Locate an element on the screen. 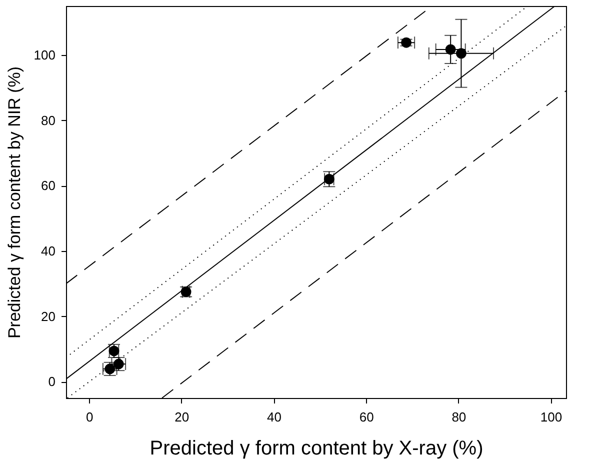 This screenshot has height=475, width=594. x-tick-label: 60 is located at coordinates (366, 417).